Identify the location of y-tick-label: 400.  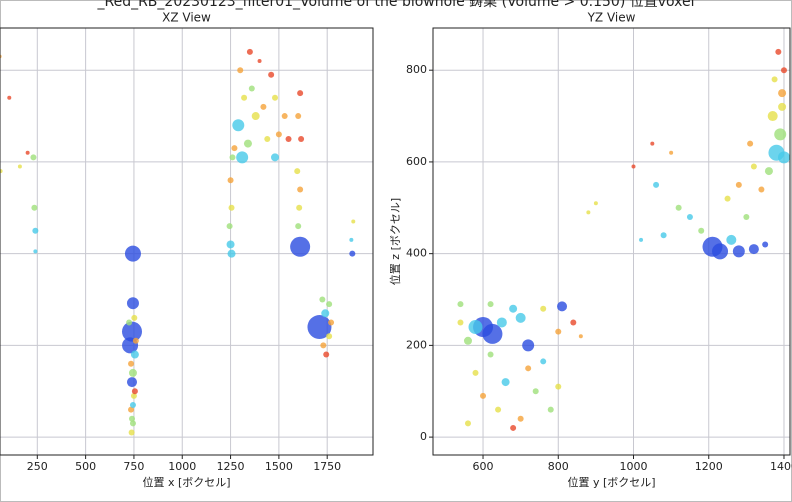
(416, 253).